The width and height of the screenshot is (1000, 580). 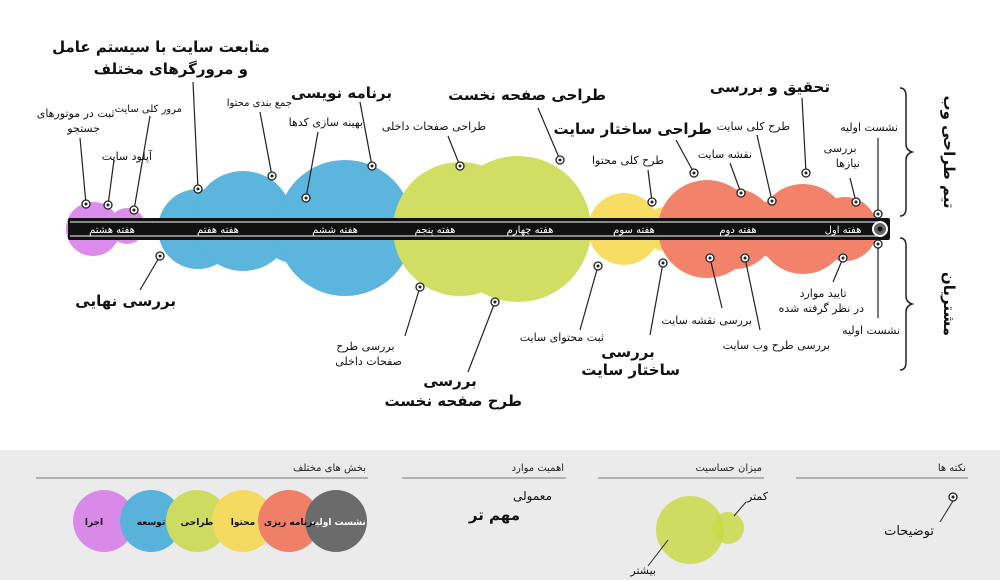 What do you see at coordinates (690, 530) in the screenshot?
I see `legend-sensitivity-large` at bounding box center [690, 530].